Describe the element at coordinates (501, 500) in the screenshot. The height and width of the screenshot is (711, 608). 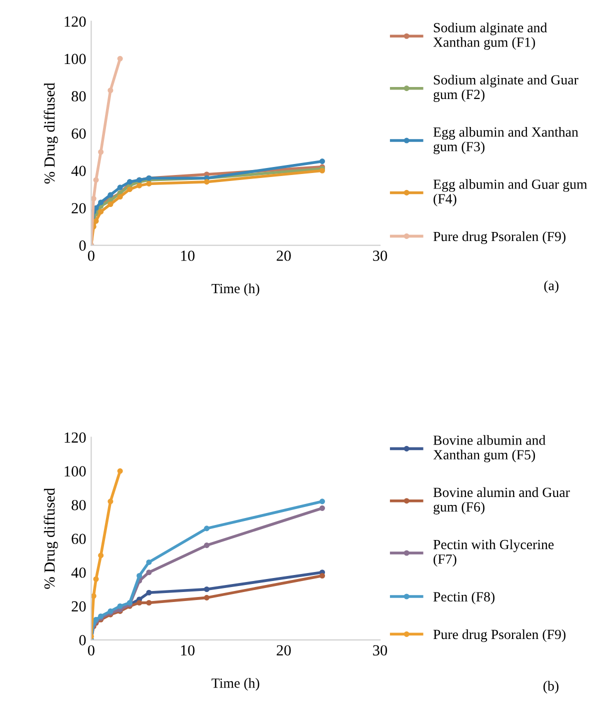
I see `legend-label: Bovine alumin and Guar gum (F6)` at that location.